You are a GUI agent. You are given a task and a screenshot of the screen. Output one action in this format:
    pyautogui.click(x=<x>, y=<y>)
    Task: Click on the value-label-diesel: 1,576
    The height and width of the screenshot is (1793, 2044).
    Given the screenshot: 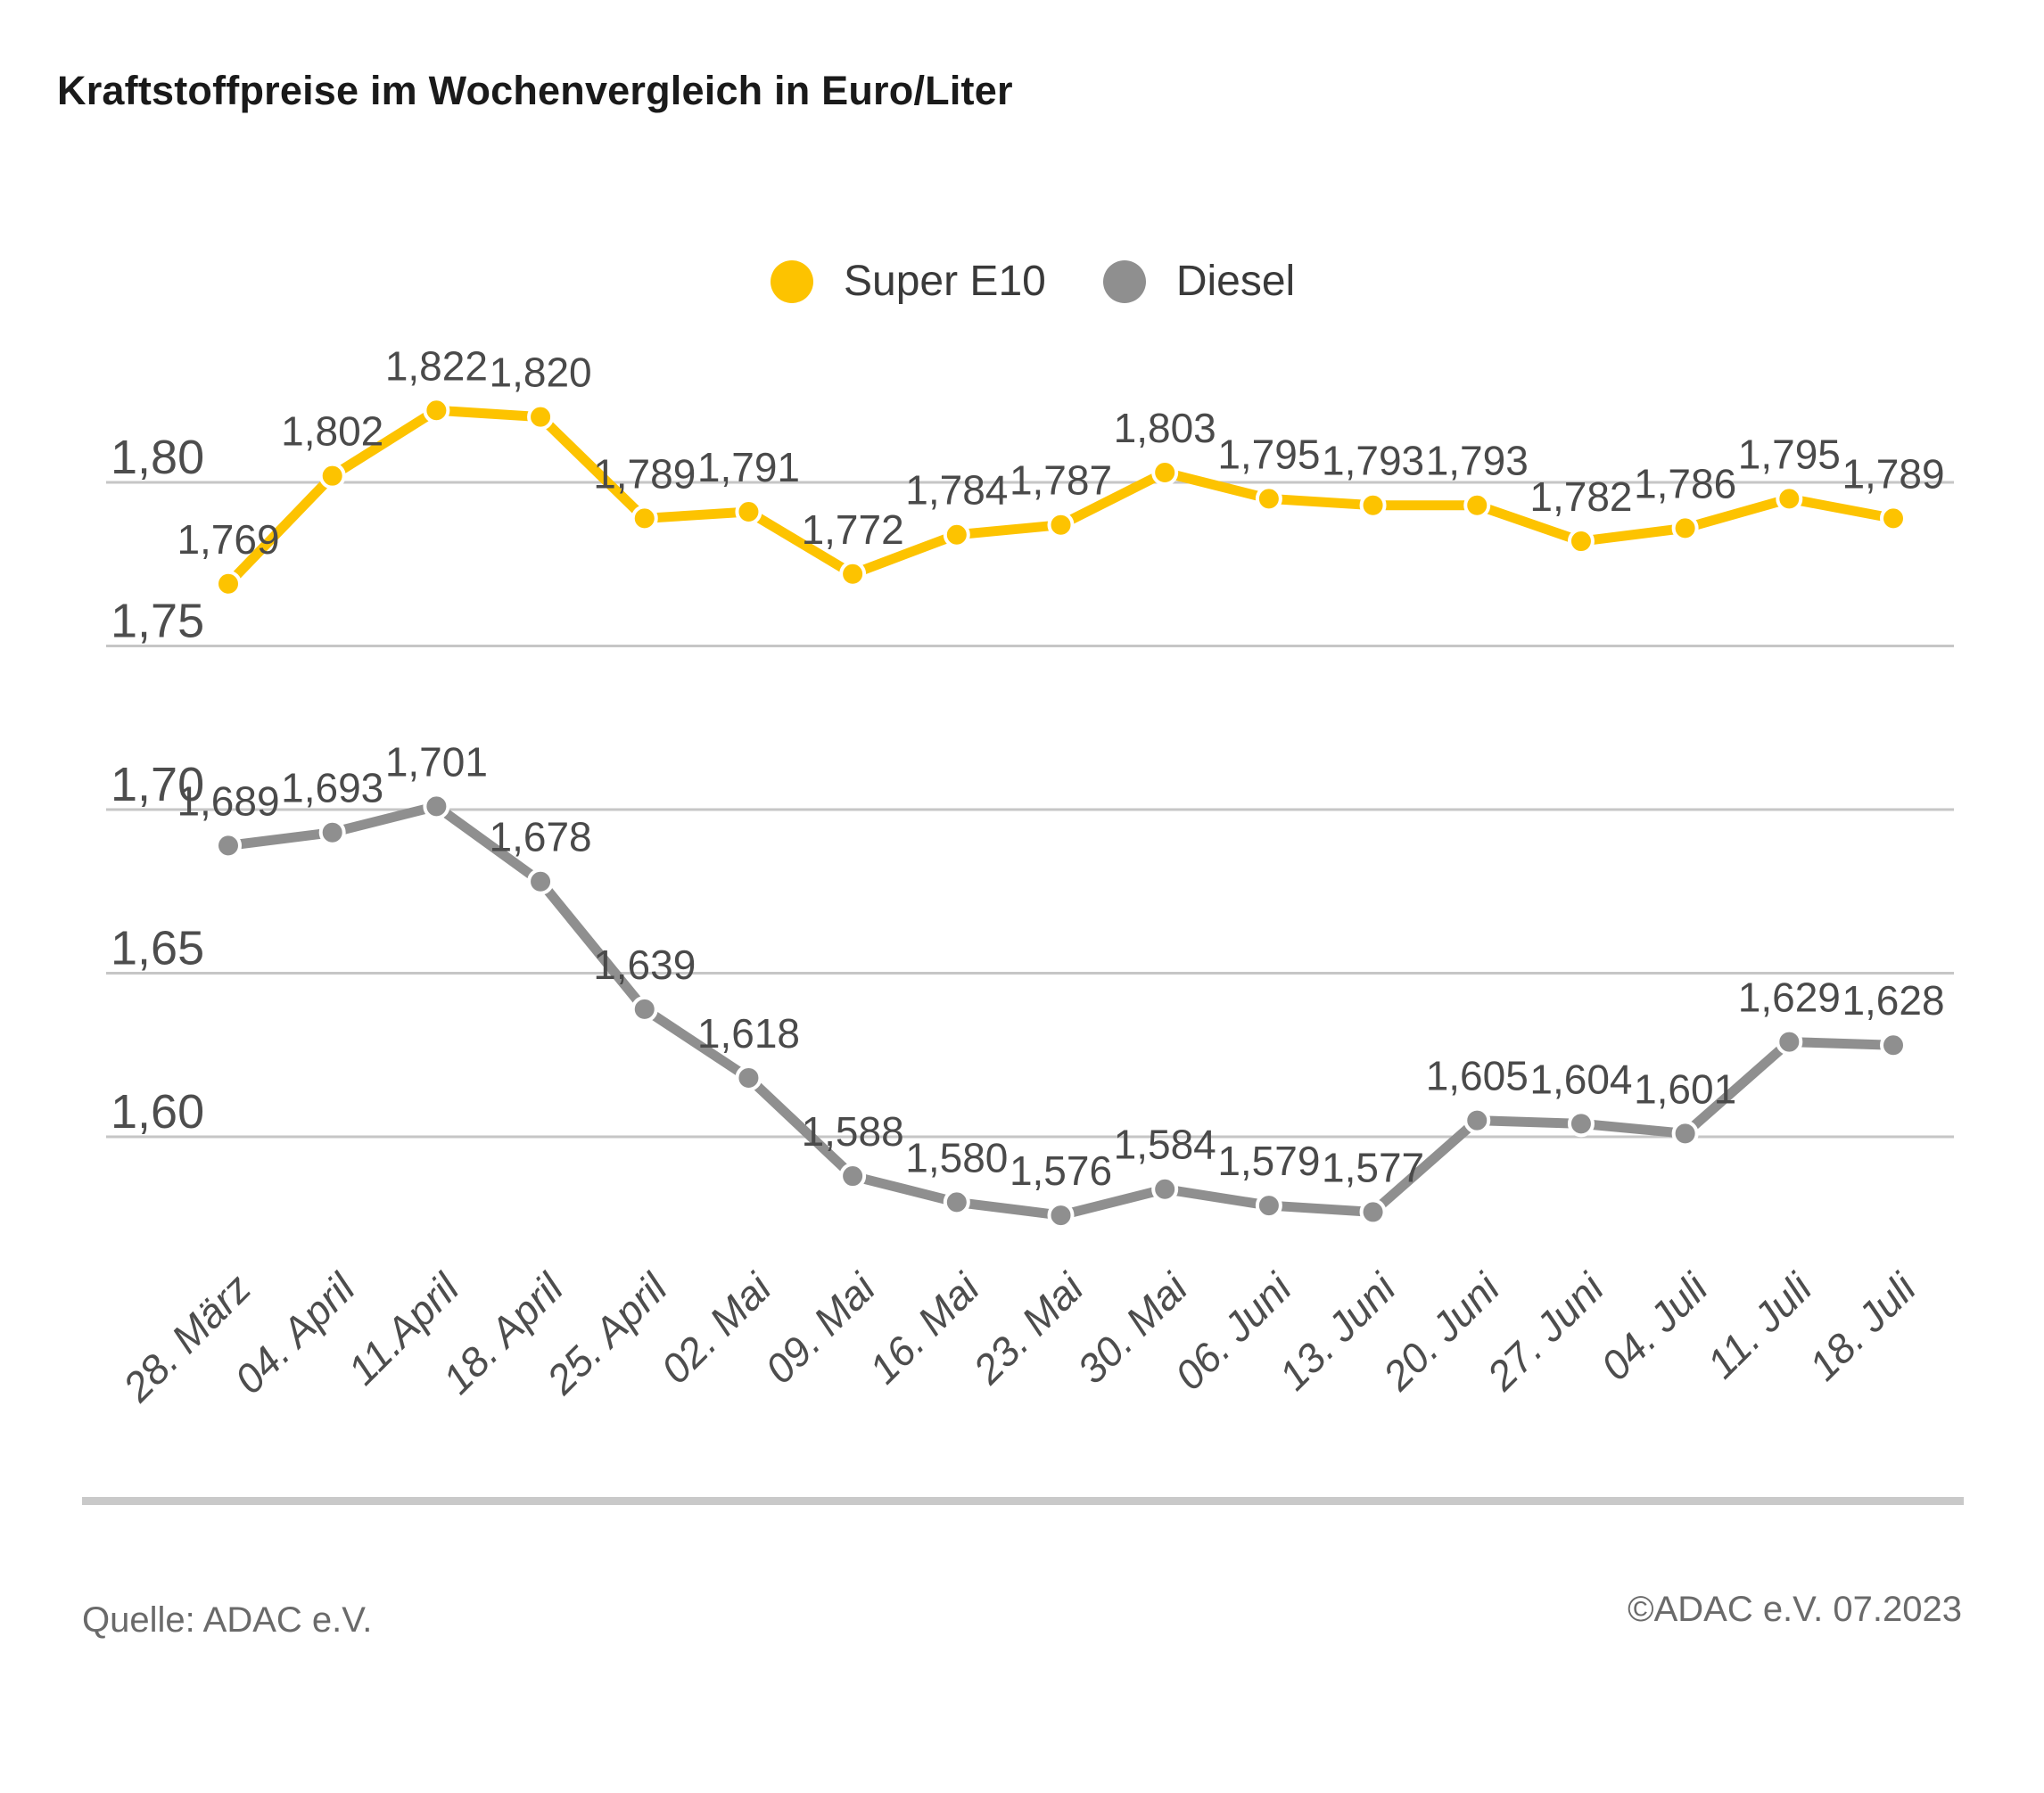 What is the action you would take?
    pyautogui.click(x=1061, y=1170)
    